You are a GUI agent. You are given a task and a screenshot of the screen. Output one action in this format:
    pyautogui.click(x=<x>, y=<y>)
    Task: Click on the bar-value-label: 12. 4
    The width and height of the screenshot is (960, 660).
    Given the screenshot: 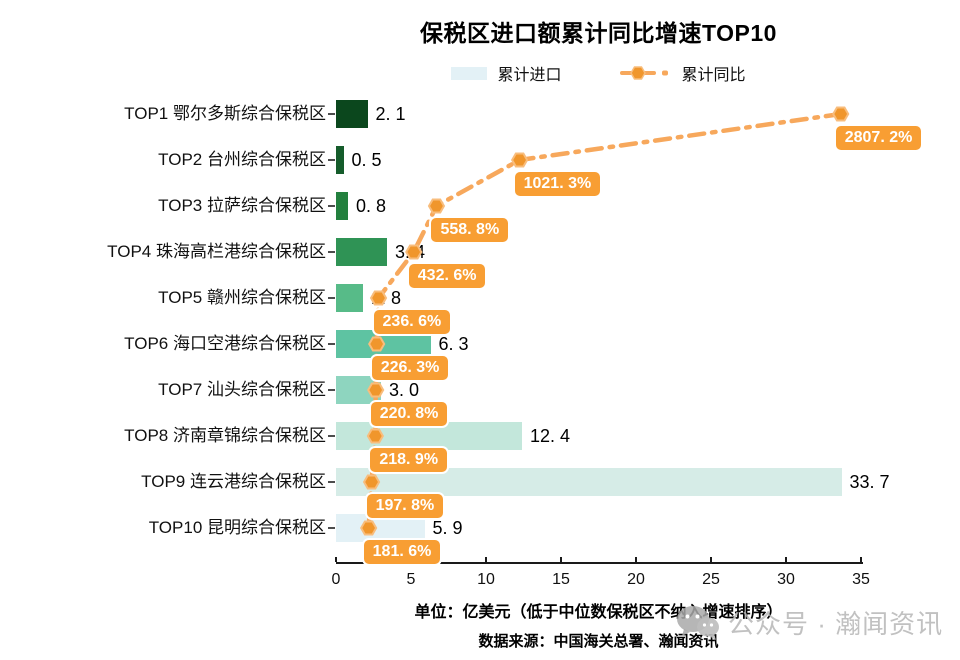 What is the action you would take?
    pyautogui.click(x=550, y=436)
    